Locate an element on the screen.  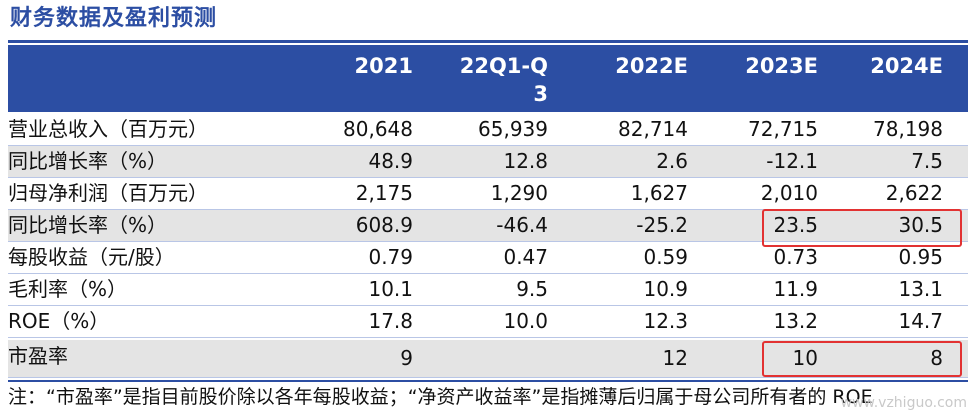
row-label: 归母净利润（百万元） is located at coordinates (108, 193).